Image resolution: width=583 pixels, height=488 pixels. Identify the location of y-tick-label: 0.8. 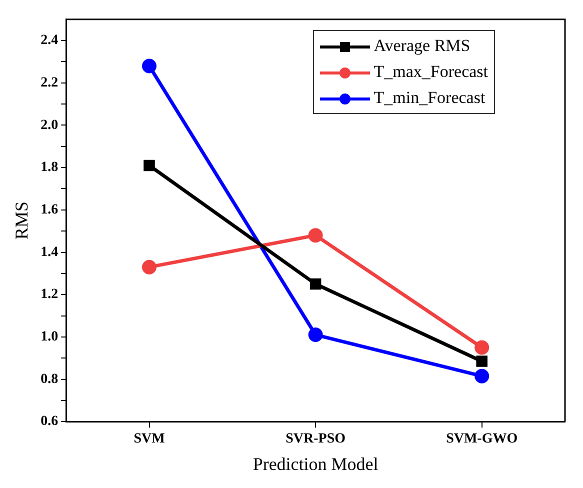
(49, 379).